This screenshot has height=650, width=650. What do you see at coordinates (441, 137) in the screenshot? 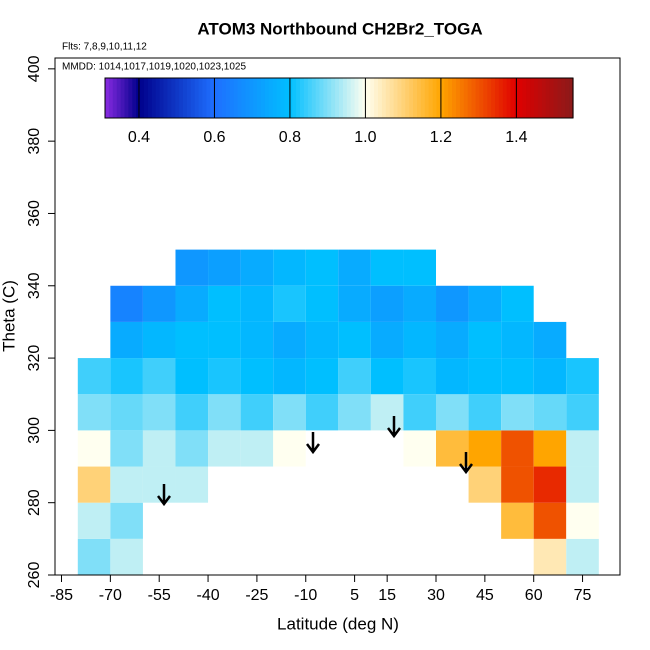
I see `colorbar-tick-label: 1.2` at bounding box center [441, 137].